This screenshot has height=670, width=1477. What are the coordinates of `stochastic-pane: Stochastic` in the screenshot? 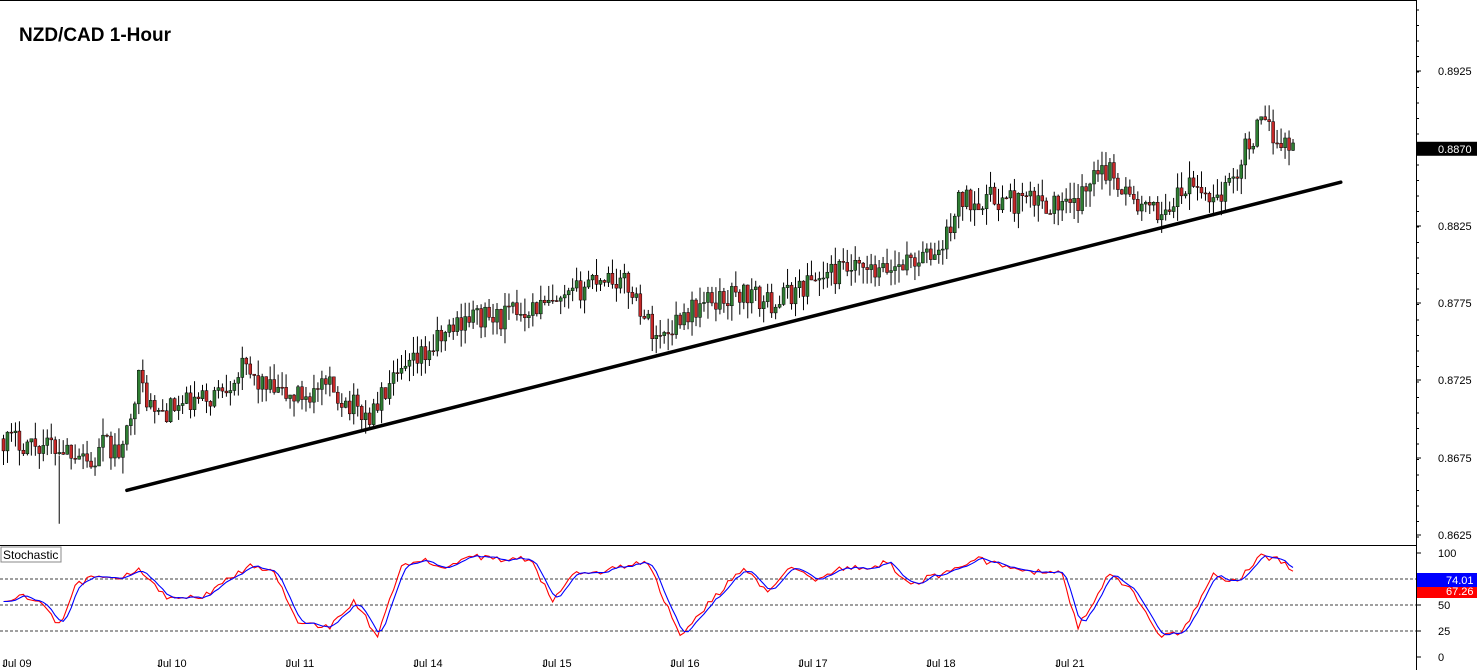 It's located at (708, 592).